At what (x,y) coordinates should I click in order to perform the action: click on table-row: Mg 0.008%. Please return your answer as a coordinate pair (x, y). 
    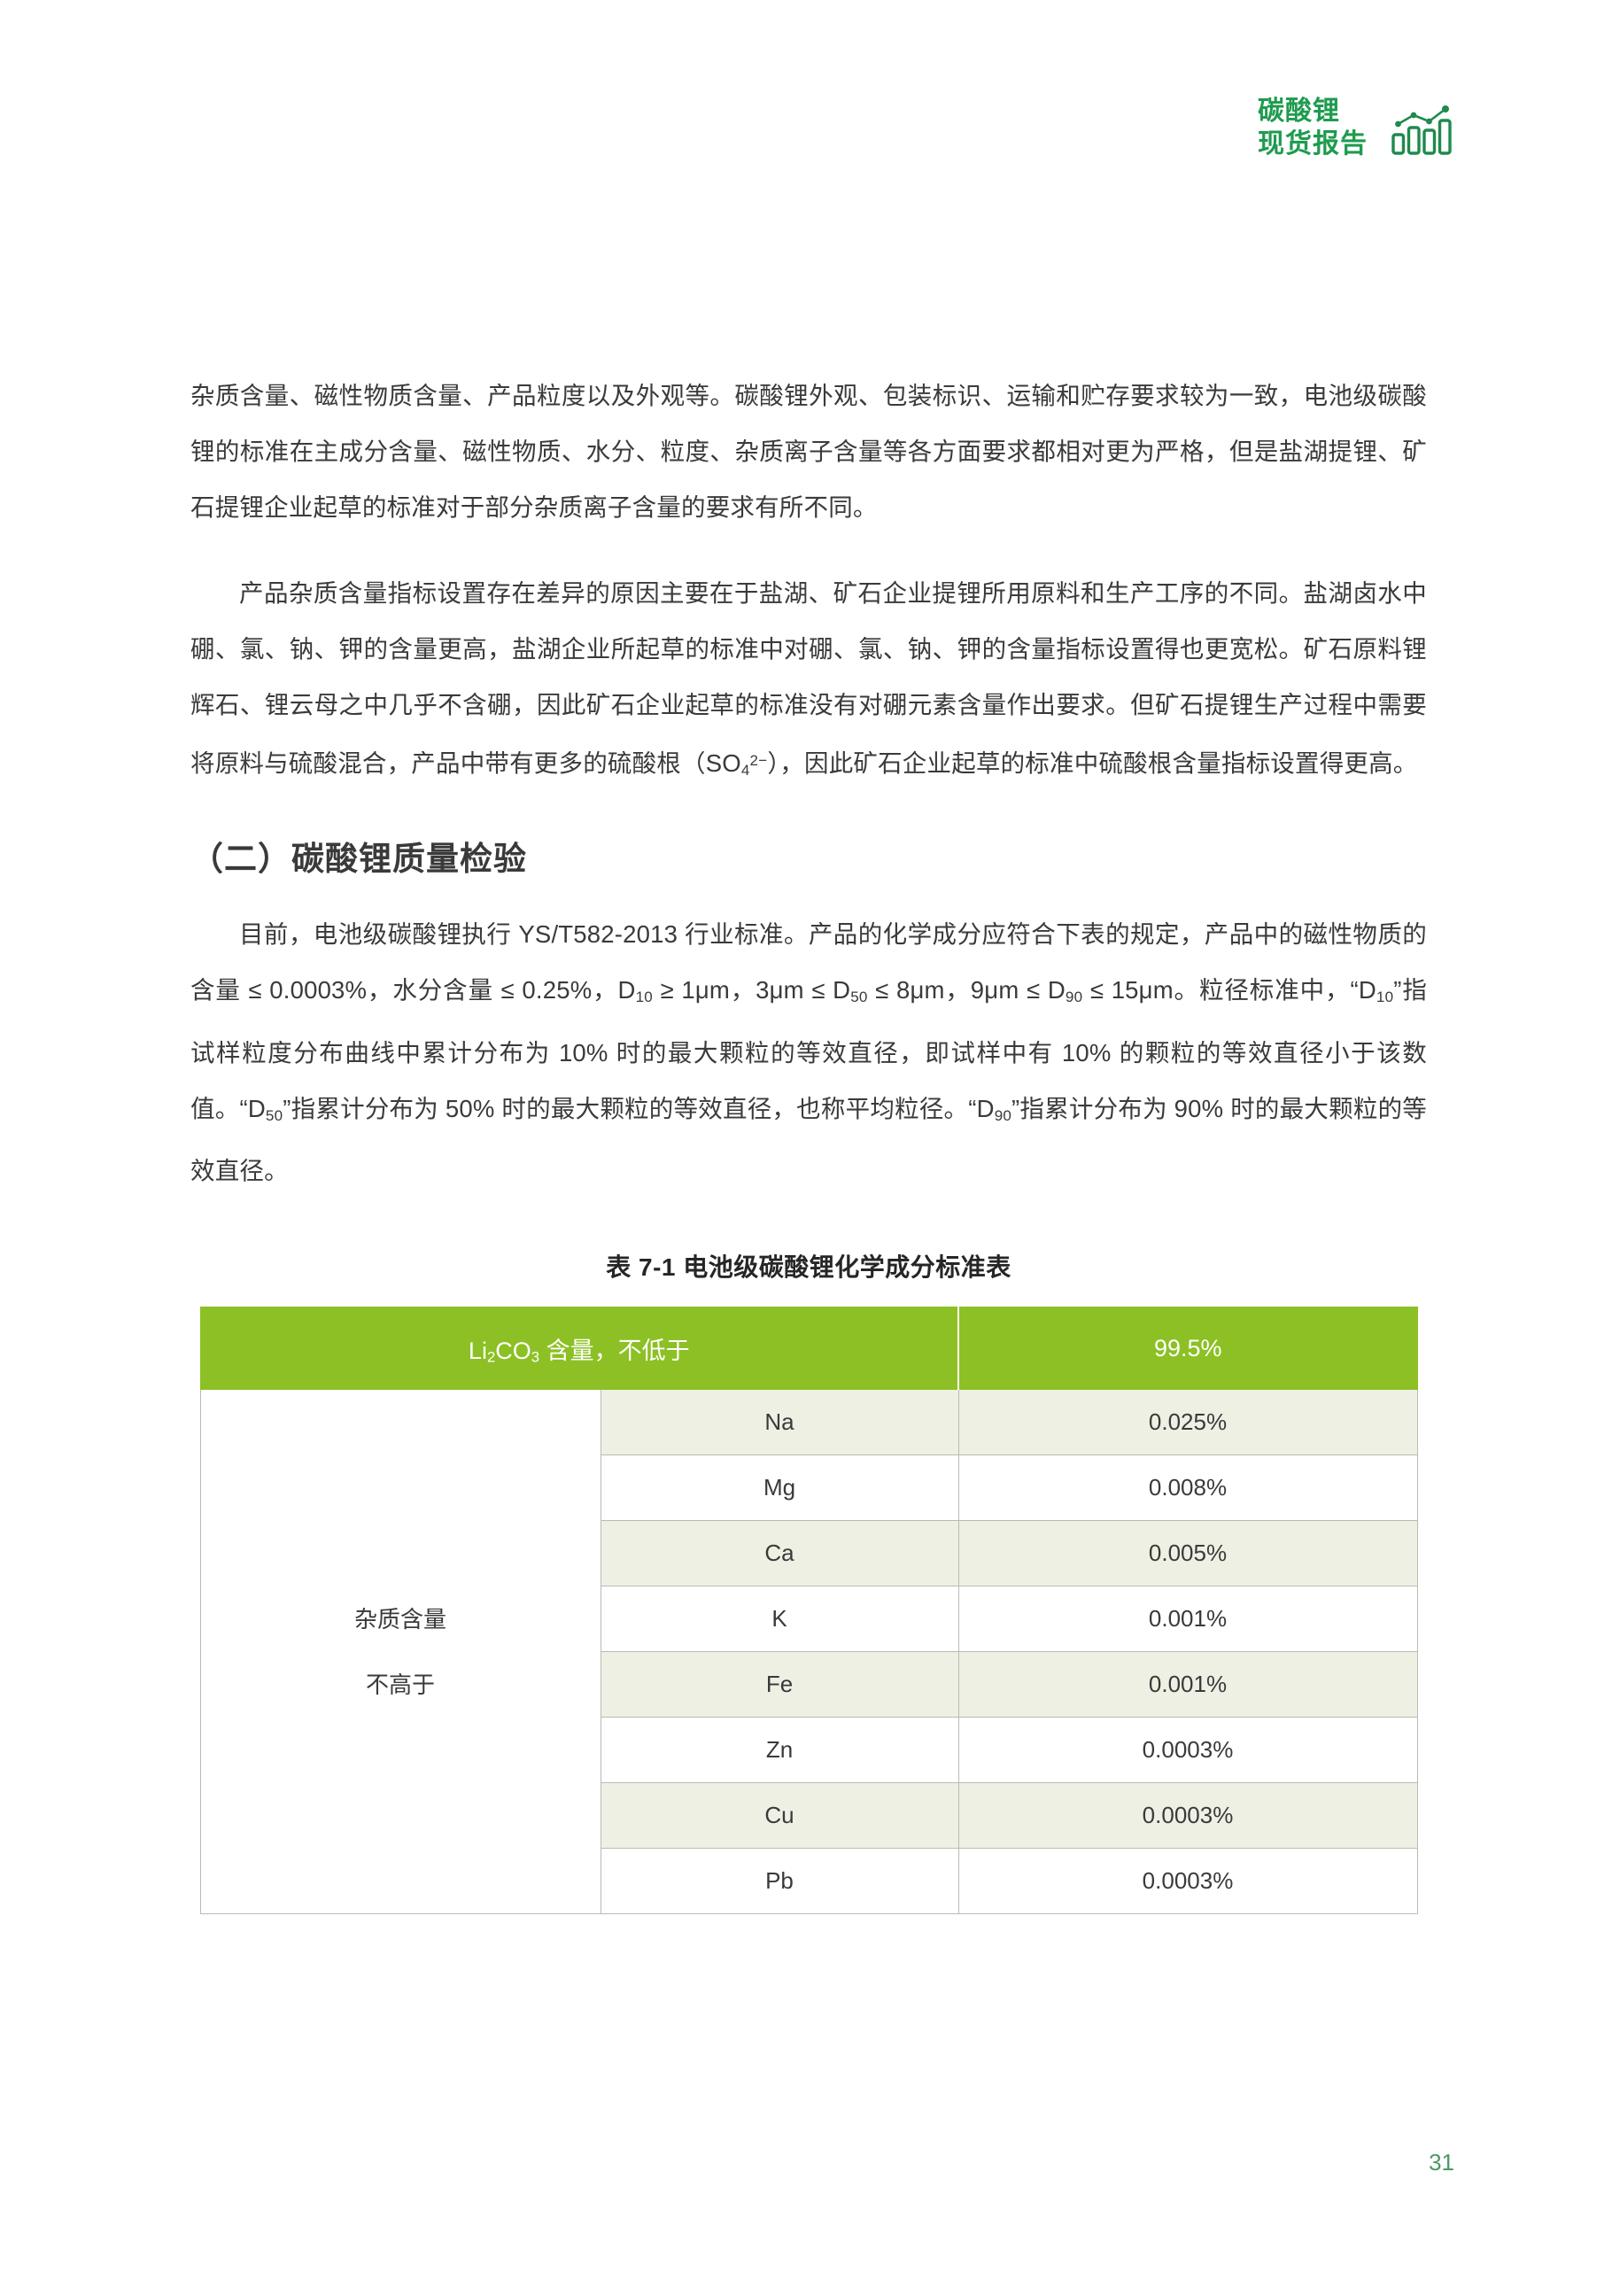
    Looking at the image, I should click on (809, 1488).